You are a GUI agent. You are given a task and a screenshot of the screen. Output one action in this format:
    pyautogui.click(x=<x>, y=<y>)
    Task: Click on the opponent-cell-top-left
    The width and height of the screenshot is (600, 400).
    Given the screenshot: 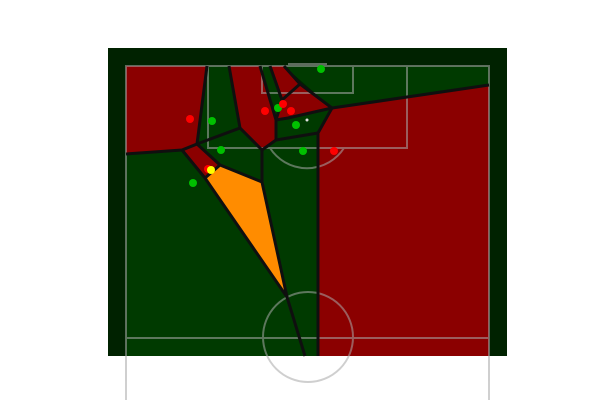 What is the action you would take?
    pyautogui.click(x=166, y=110)
    